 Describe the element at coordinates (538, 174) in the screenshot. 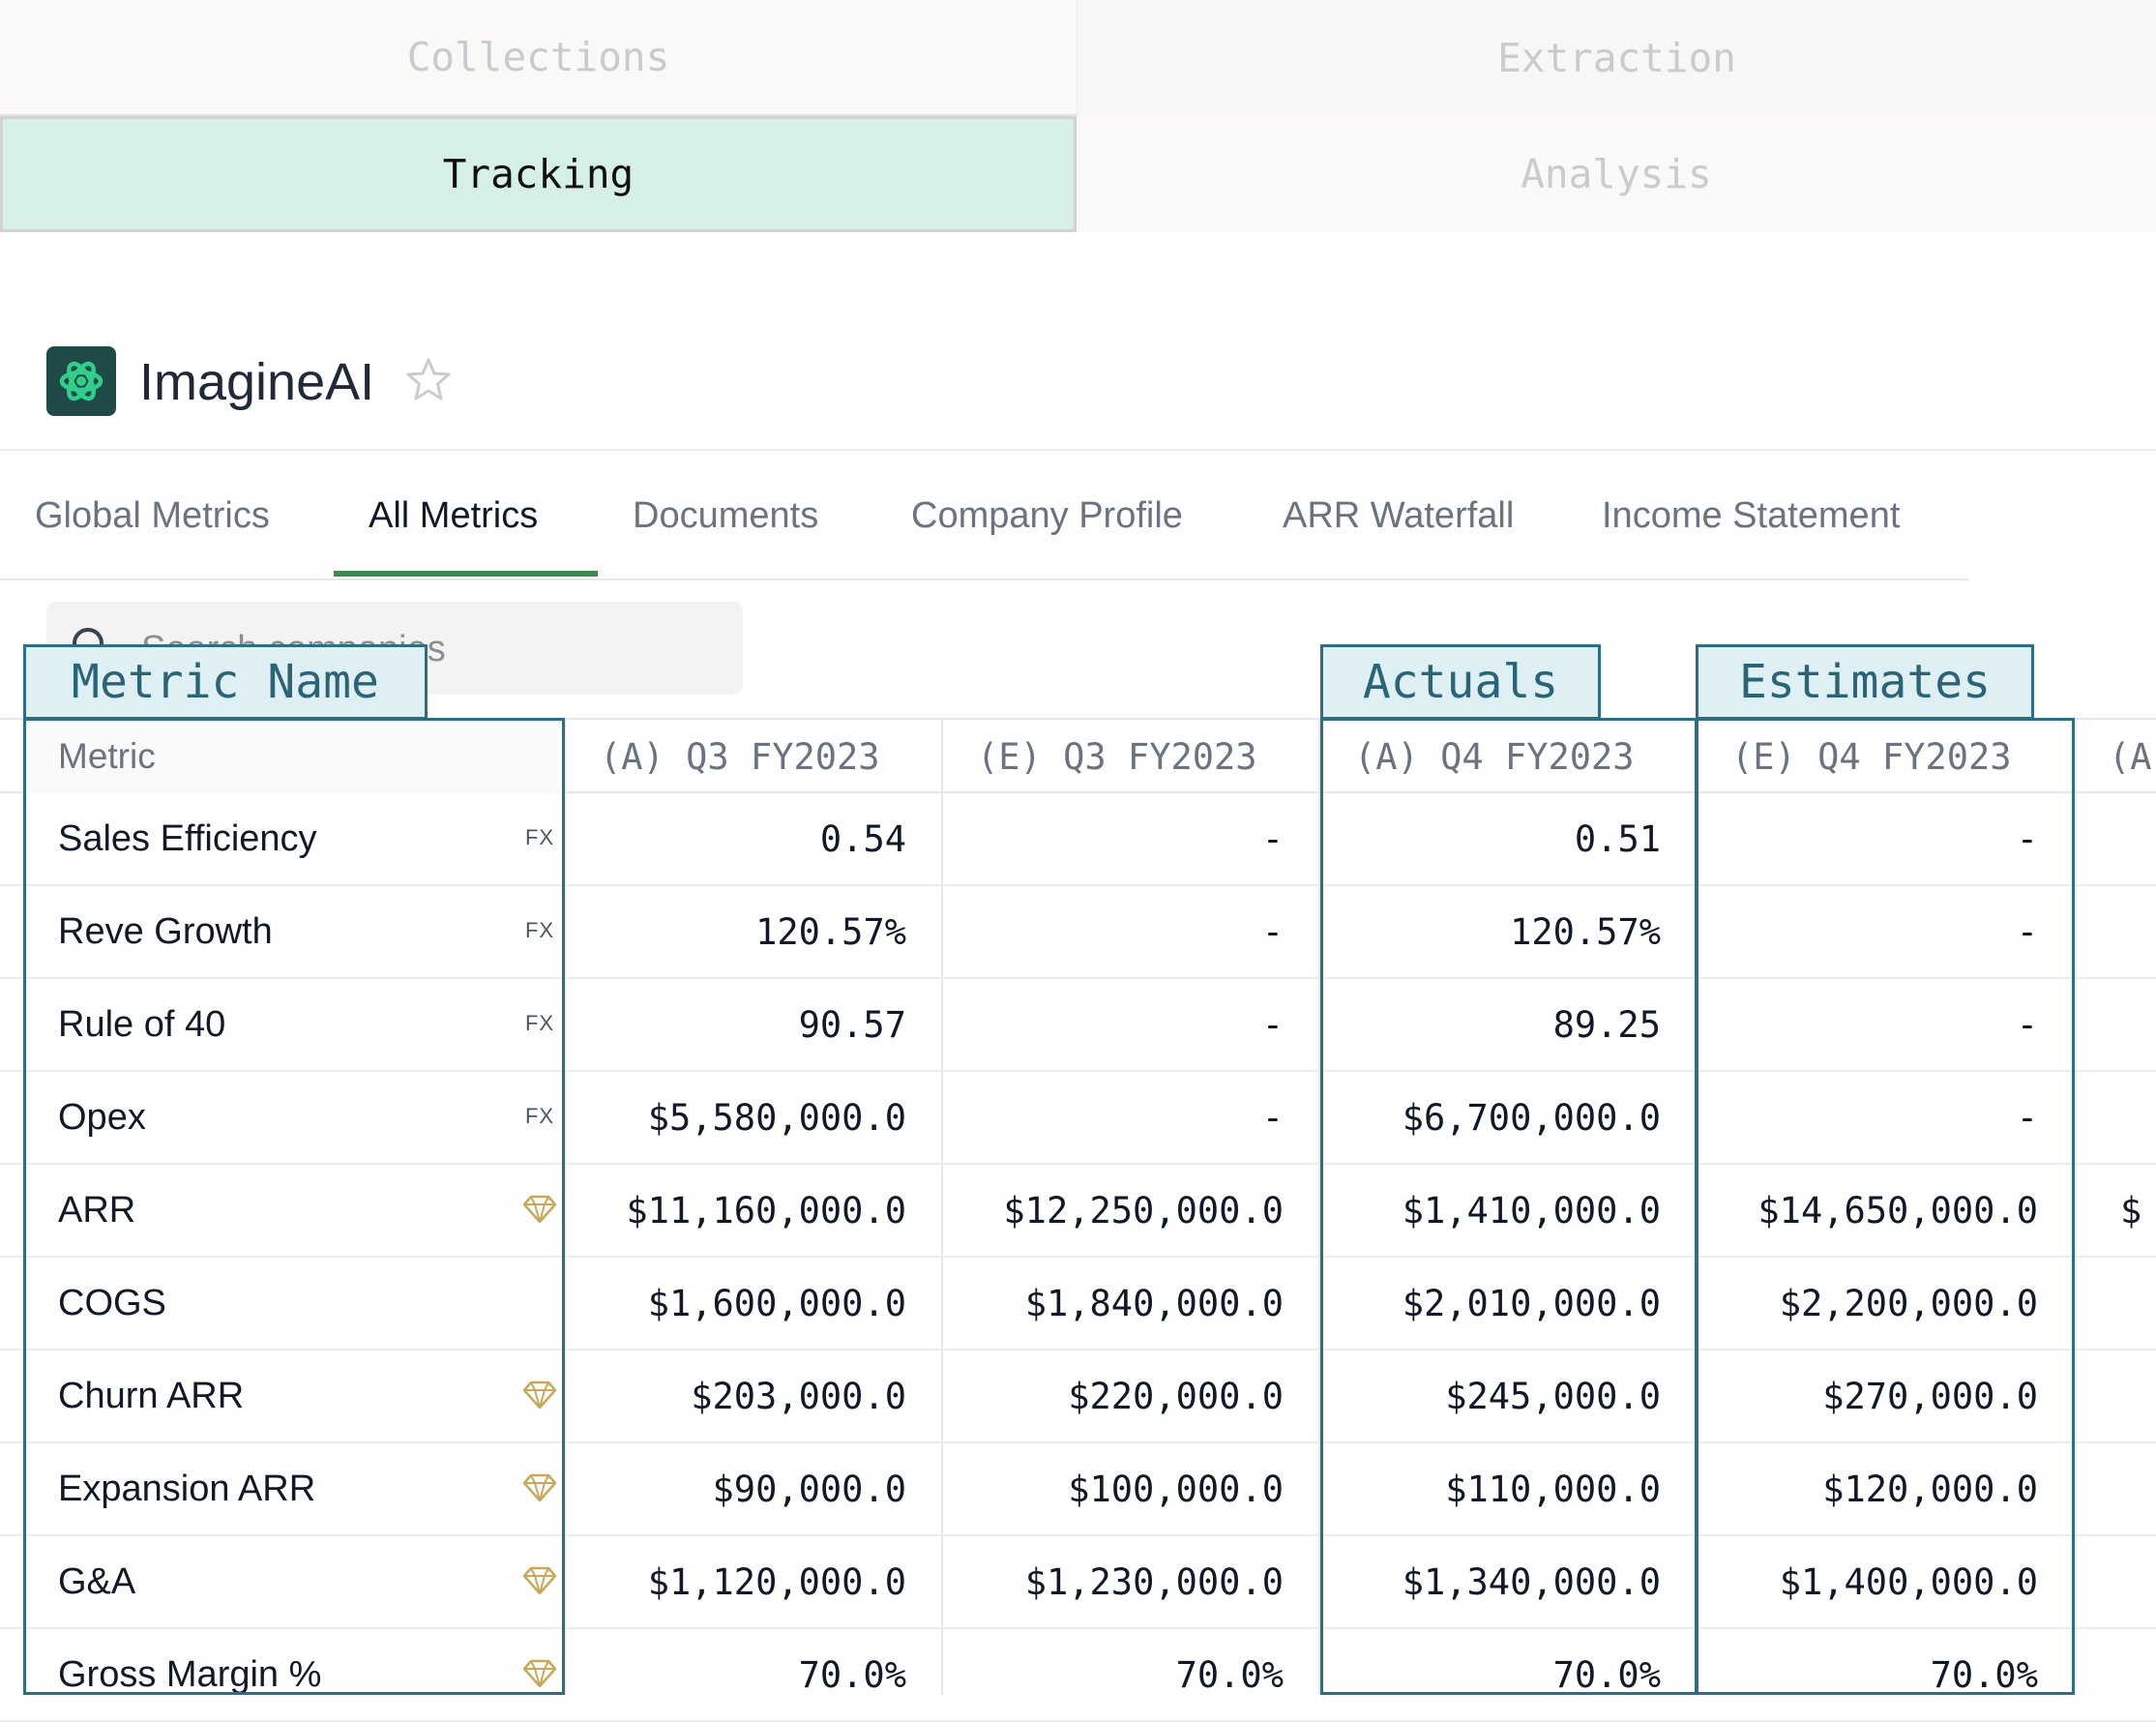

I see `tab-tracking: Tracking` at that location.